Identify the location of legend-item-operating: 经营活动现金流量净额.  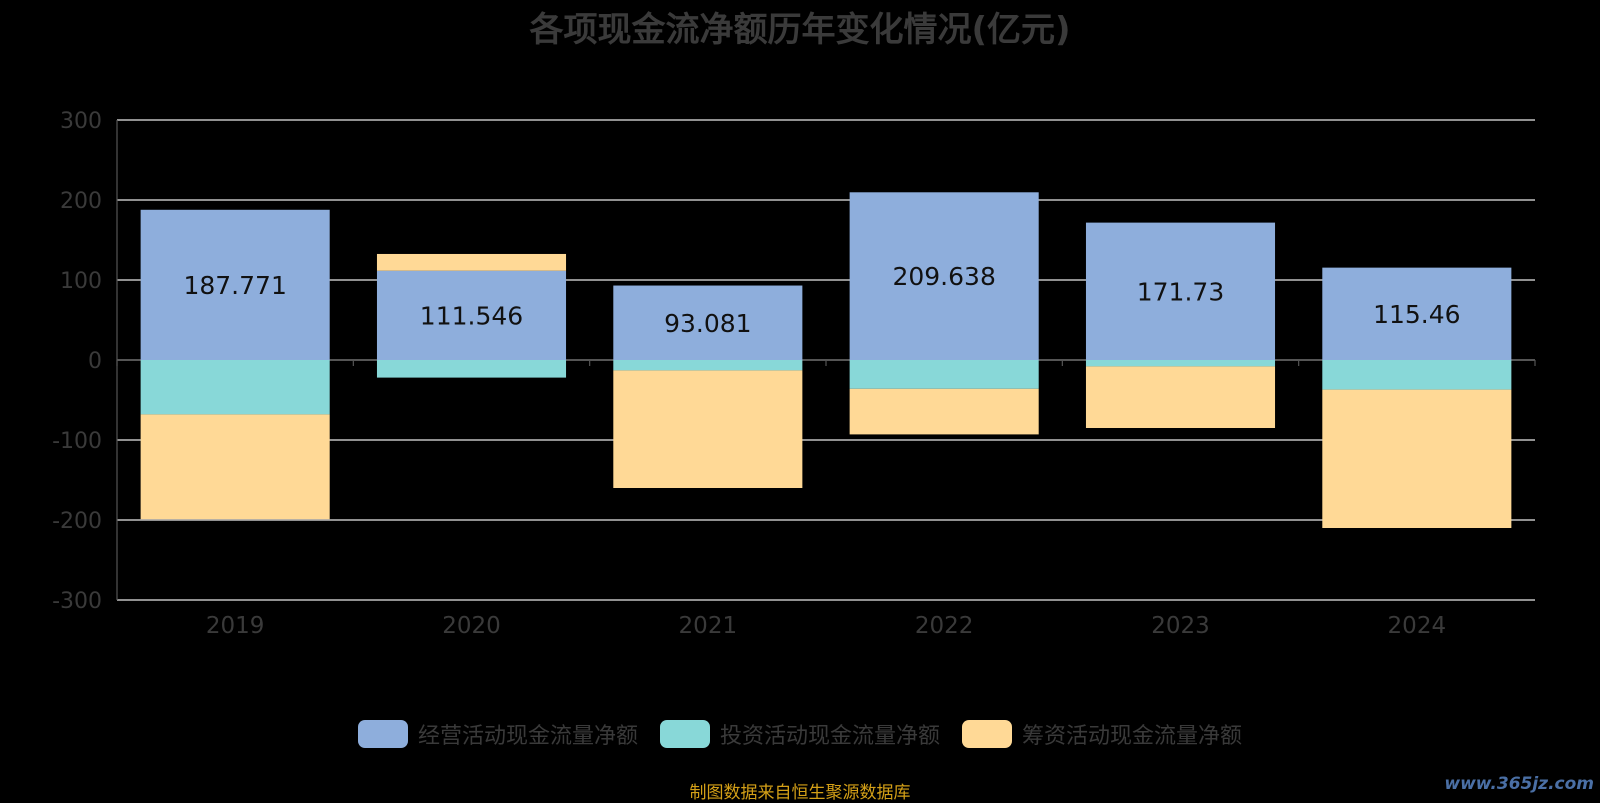
(497, 734).